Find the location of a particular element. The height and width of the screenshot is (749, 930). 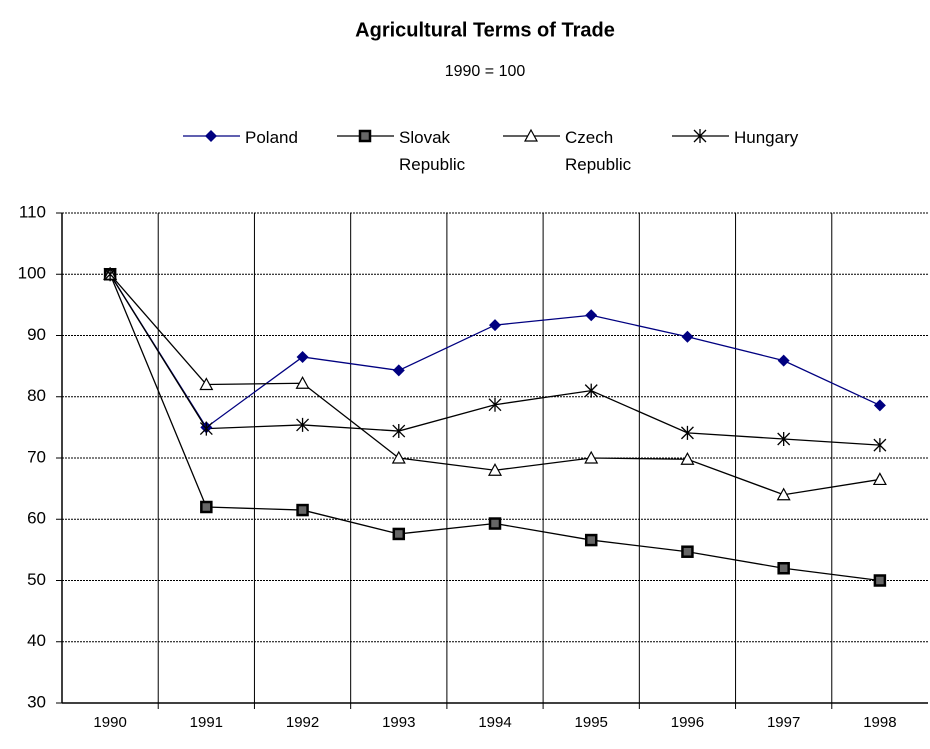

legend-item: Poland is located at coordinates (259, 137).